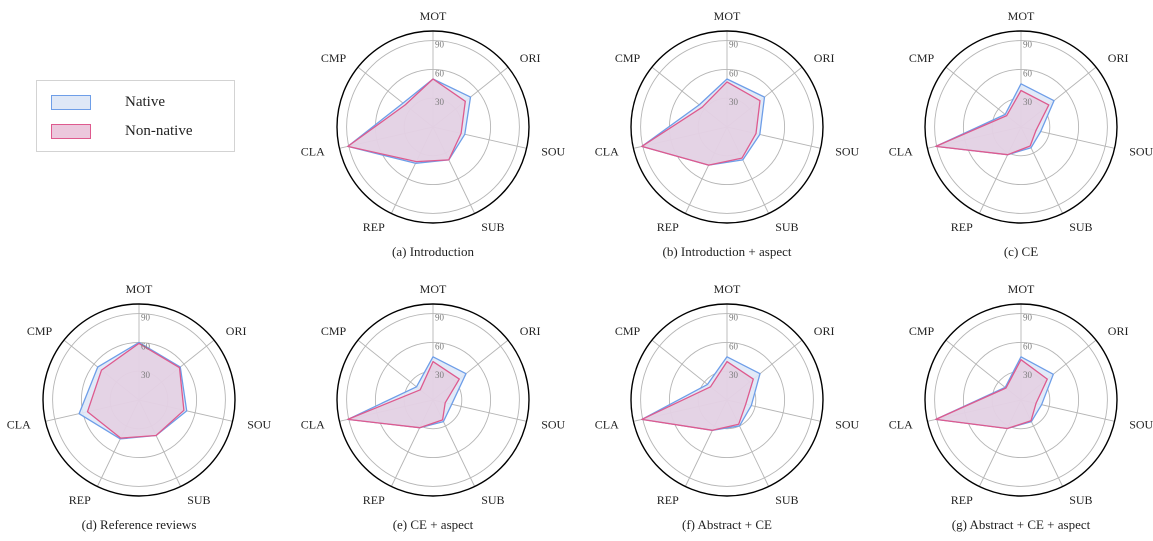 Image resolution: width=1153 pixels, height=541 pixels. I want to click on legend-item-native: Native, so click(108, 102).